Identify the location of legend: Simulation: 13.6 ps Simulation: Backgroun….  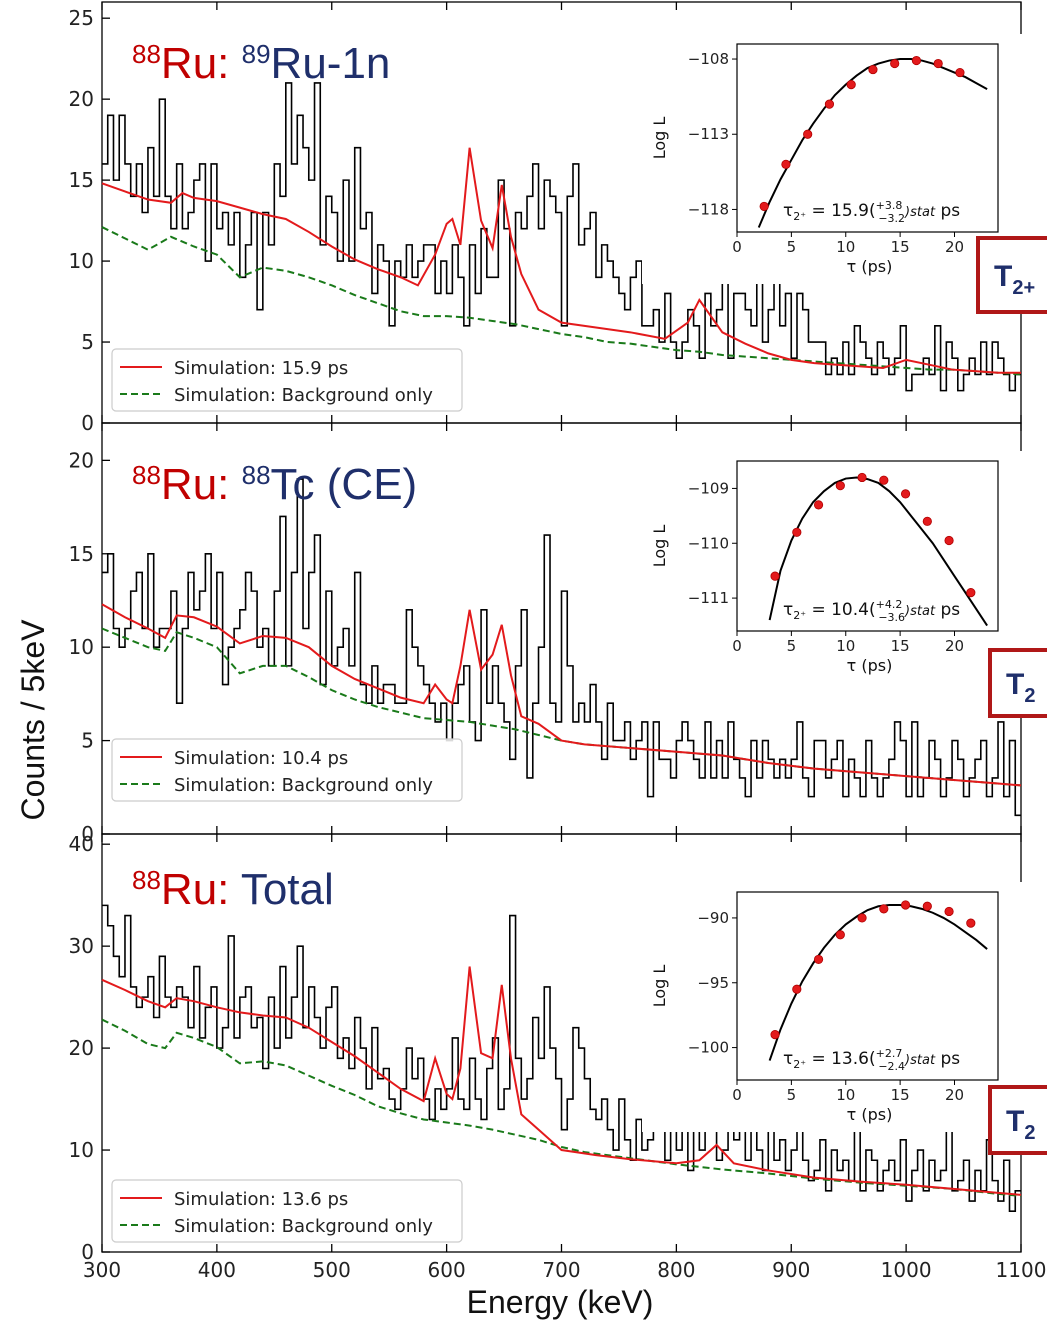
(287, 1211).